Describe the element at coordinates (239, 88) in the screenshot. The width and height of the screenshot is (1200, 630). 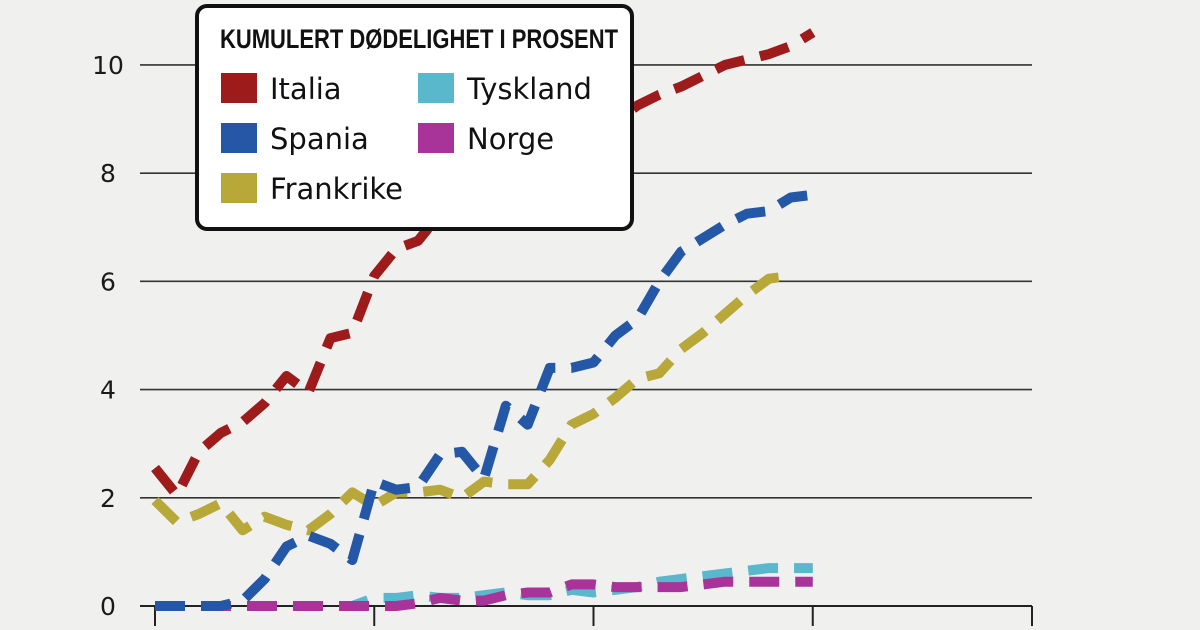
I see `legend-swatch-italia` at that location.